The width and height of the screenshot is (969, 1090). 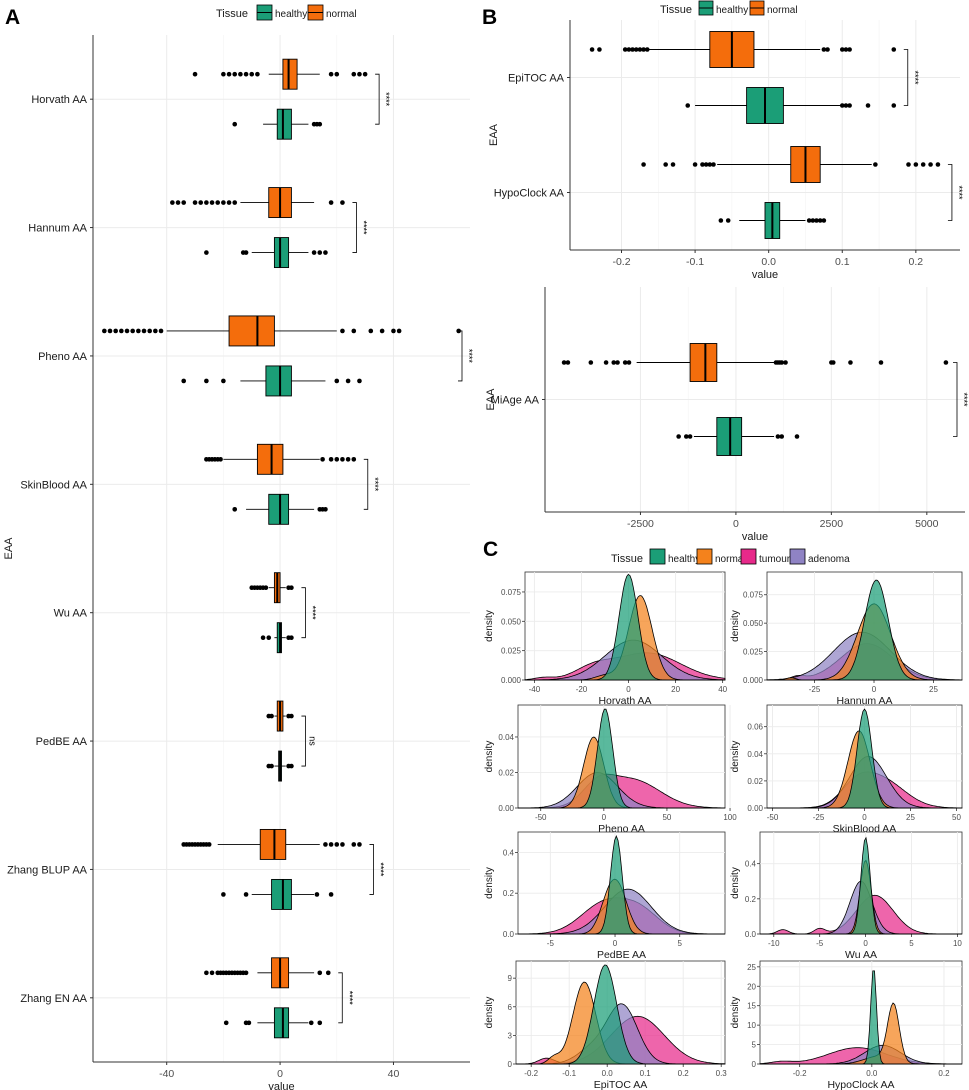 I want to click on c-skinblood-aa-tick-label-x: -25, so click(x=819, y=817).